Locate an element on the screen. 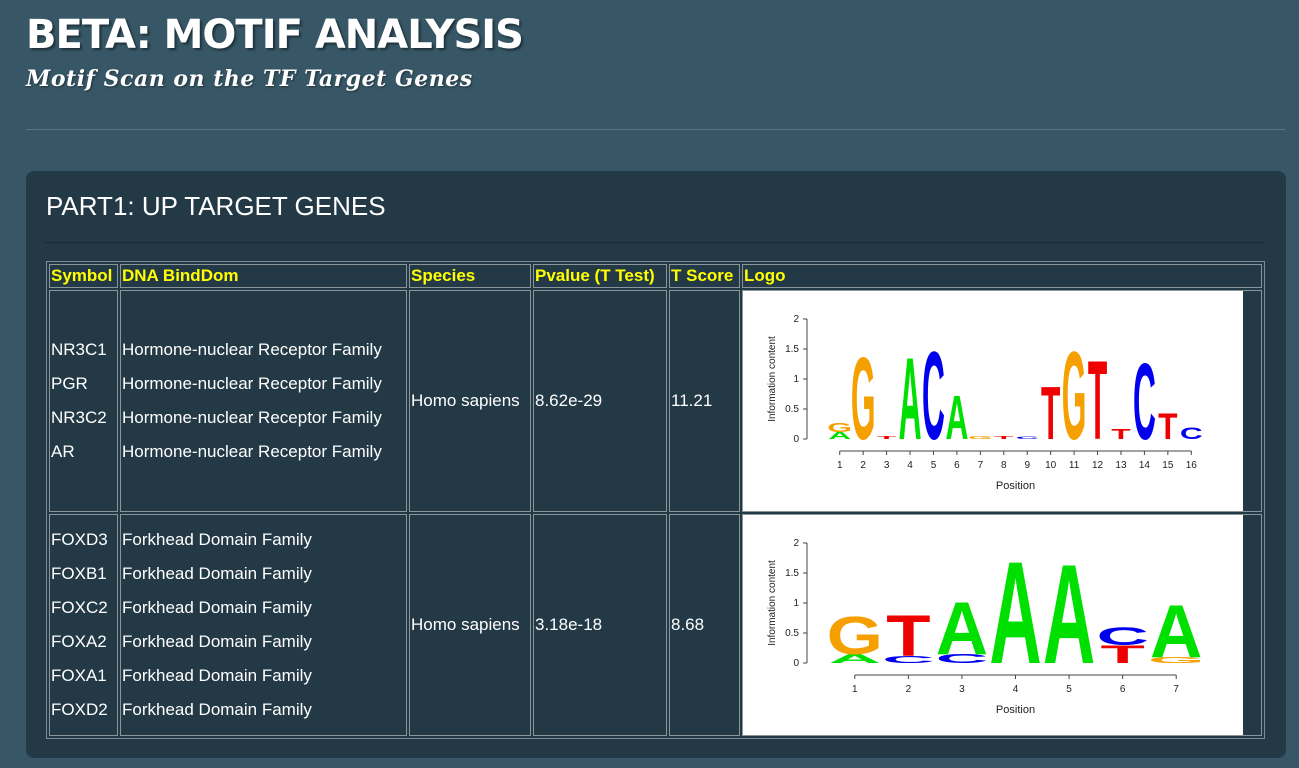 This screenshot has width=1299, height=768. tscore-cell: 11.21 is located at coordinates (704, 401).